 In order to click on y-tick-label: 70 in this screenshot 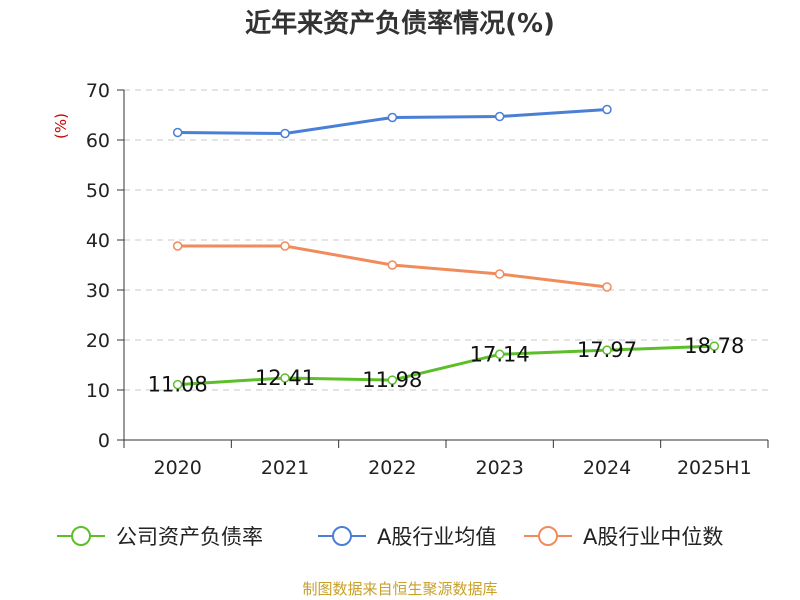, I will do `click(98, 91)`.